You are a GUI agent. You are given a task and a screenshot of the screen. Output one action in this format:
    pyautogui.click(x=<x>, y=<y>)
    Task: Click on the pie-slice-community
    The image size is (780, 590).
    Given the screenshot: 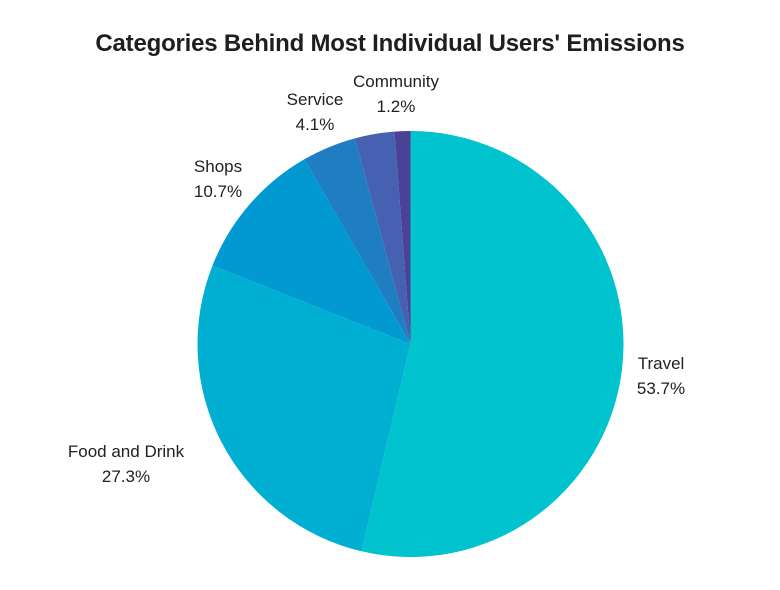 What is the action you would take?
    pyautogui.click(x=402, y=237)
    